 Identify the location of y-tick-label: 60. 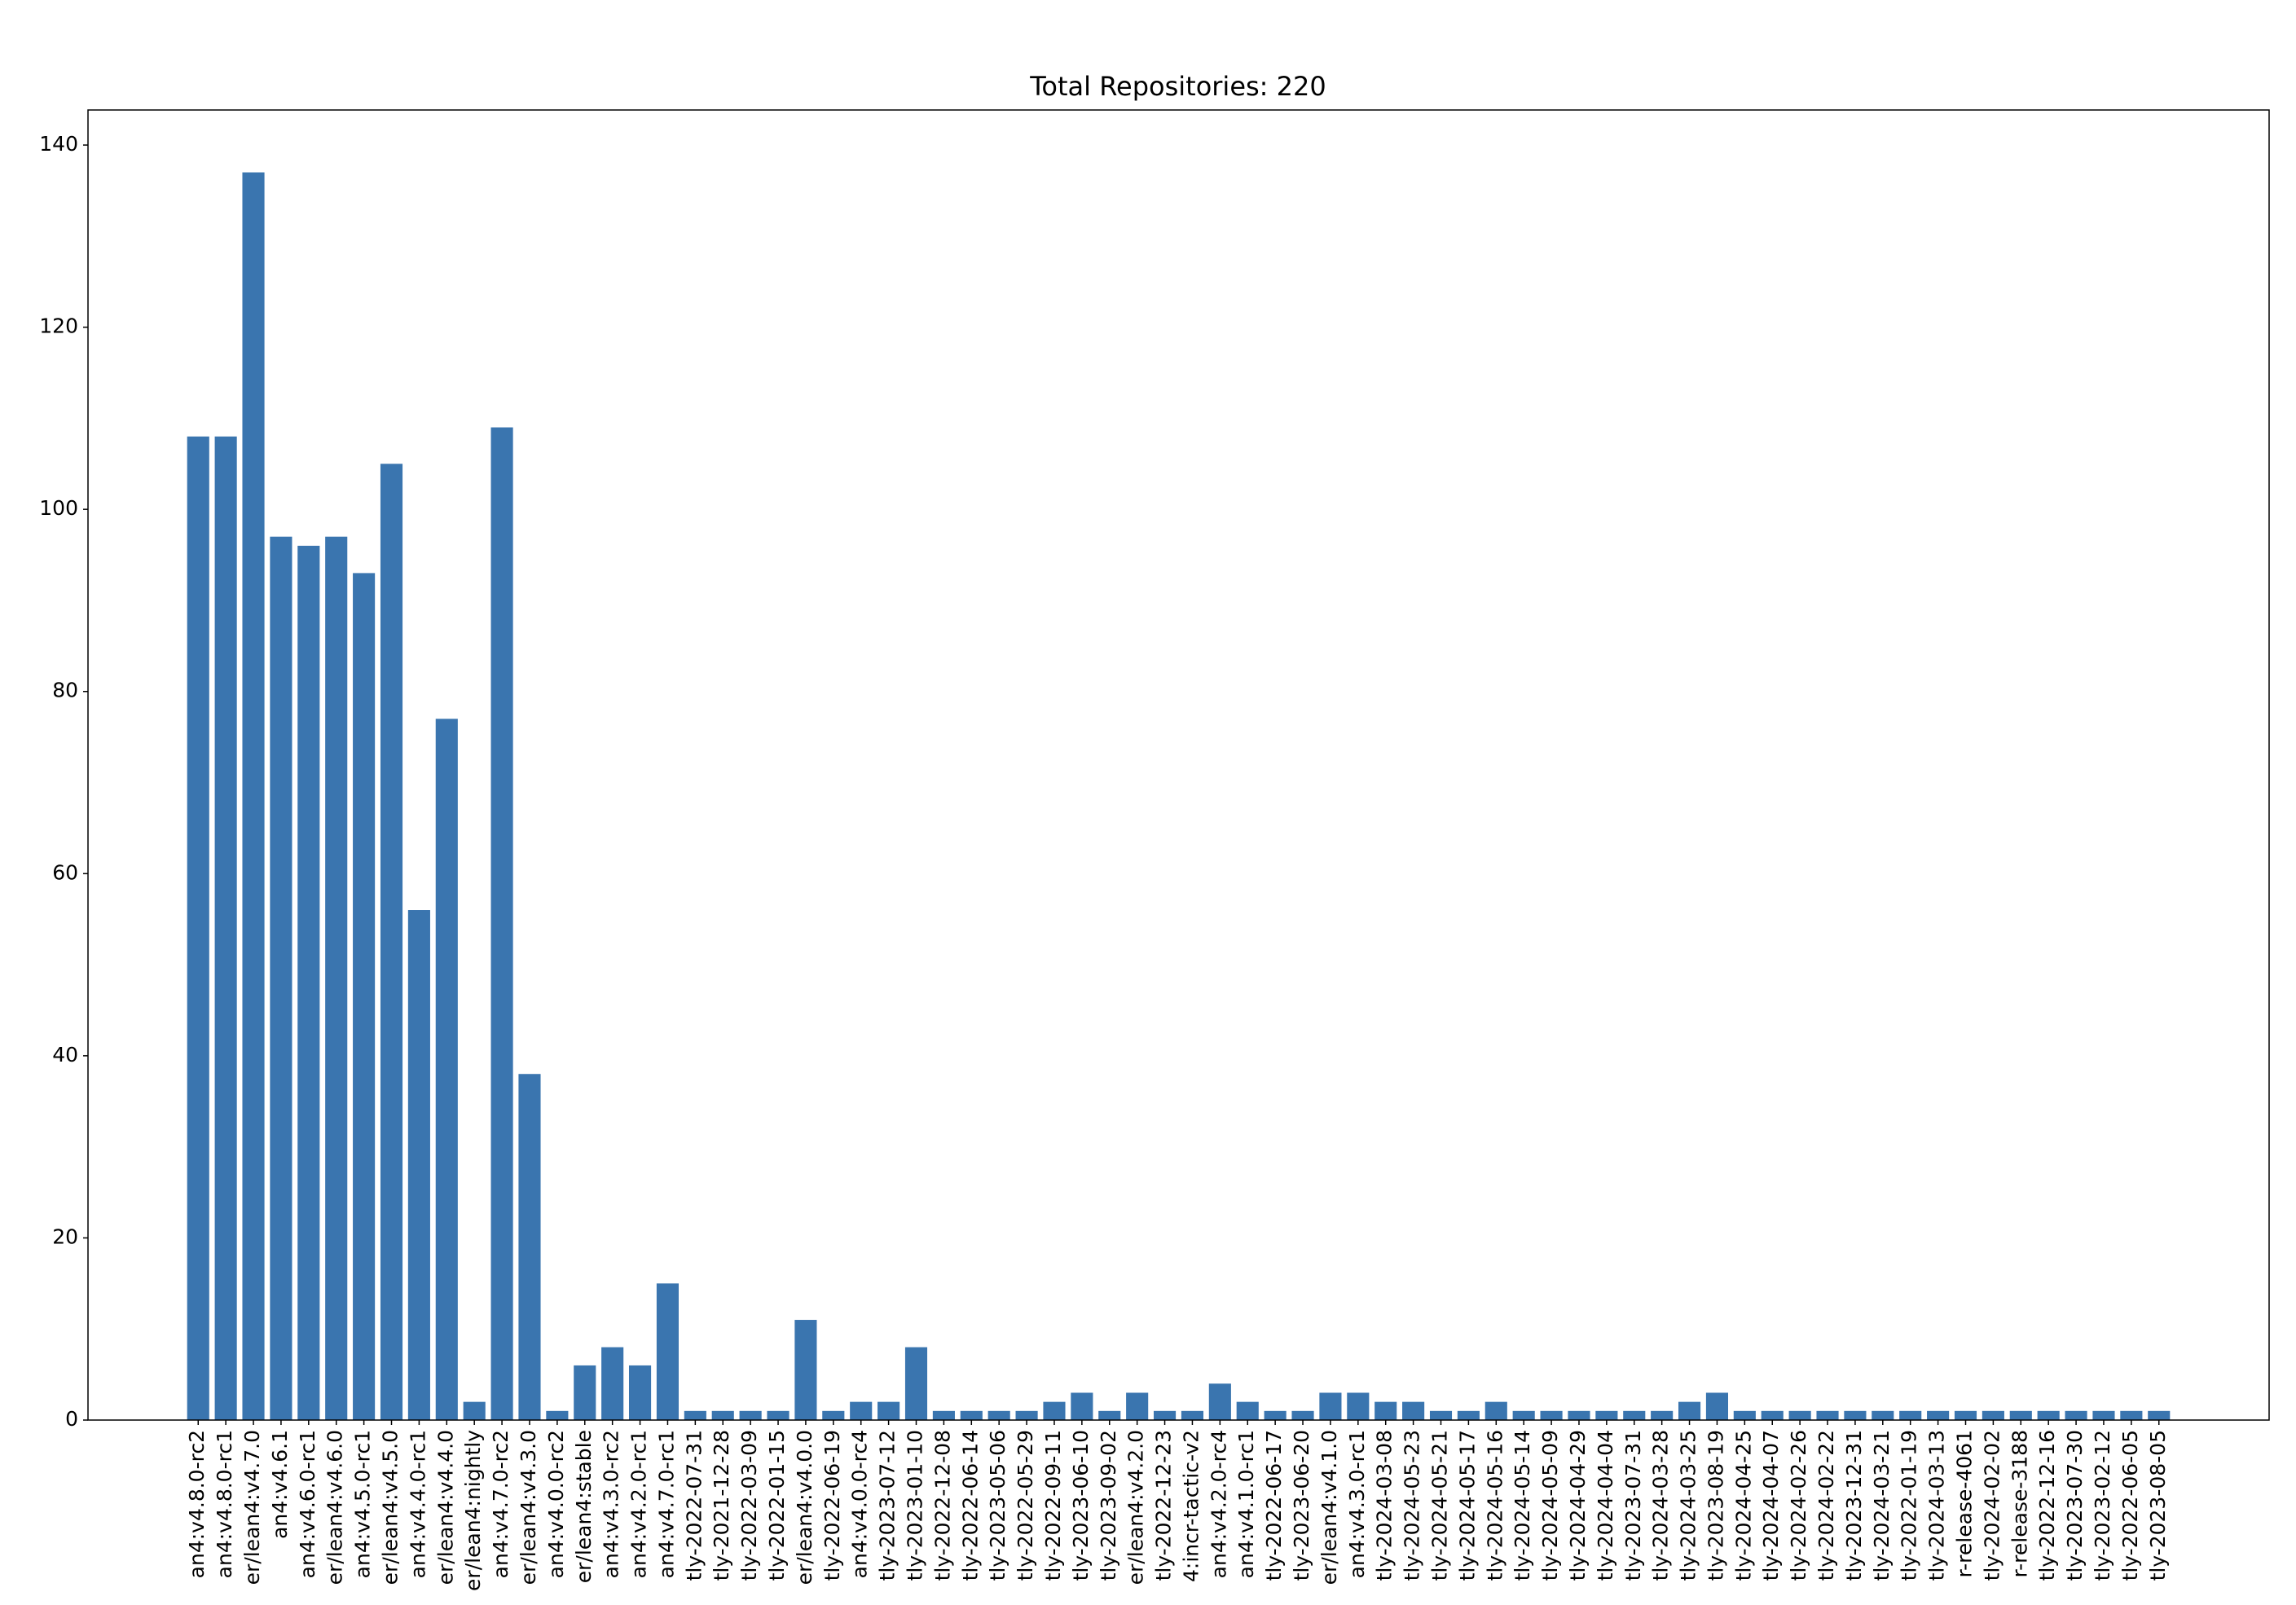
(65, 872).